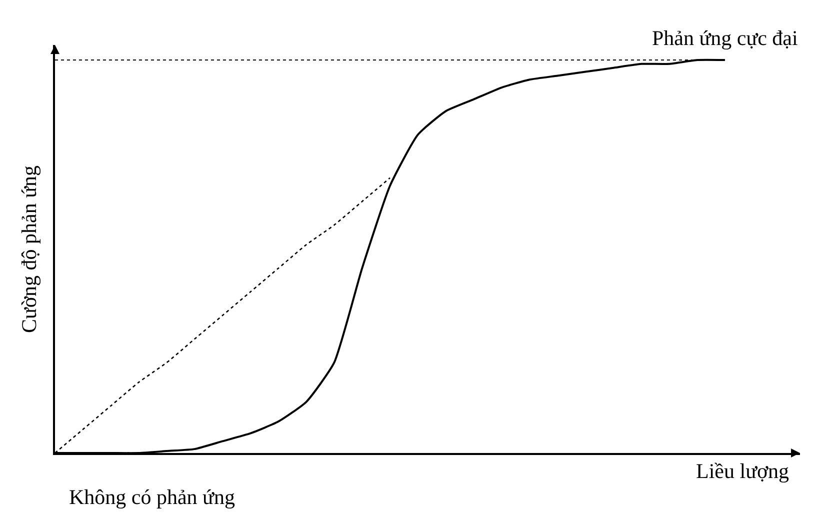  Describe the element at coordinates (725, 38) in the screenshot. I see `ref-line-label: Phản ứng cực đại` at that location.